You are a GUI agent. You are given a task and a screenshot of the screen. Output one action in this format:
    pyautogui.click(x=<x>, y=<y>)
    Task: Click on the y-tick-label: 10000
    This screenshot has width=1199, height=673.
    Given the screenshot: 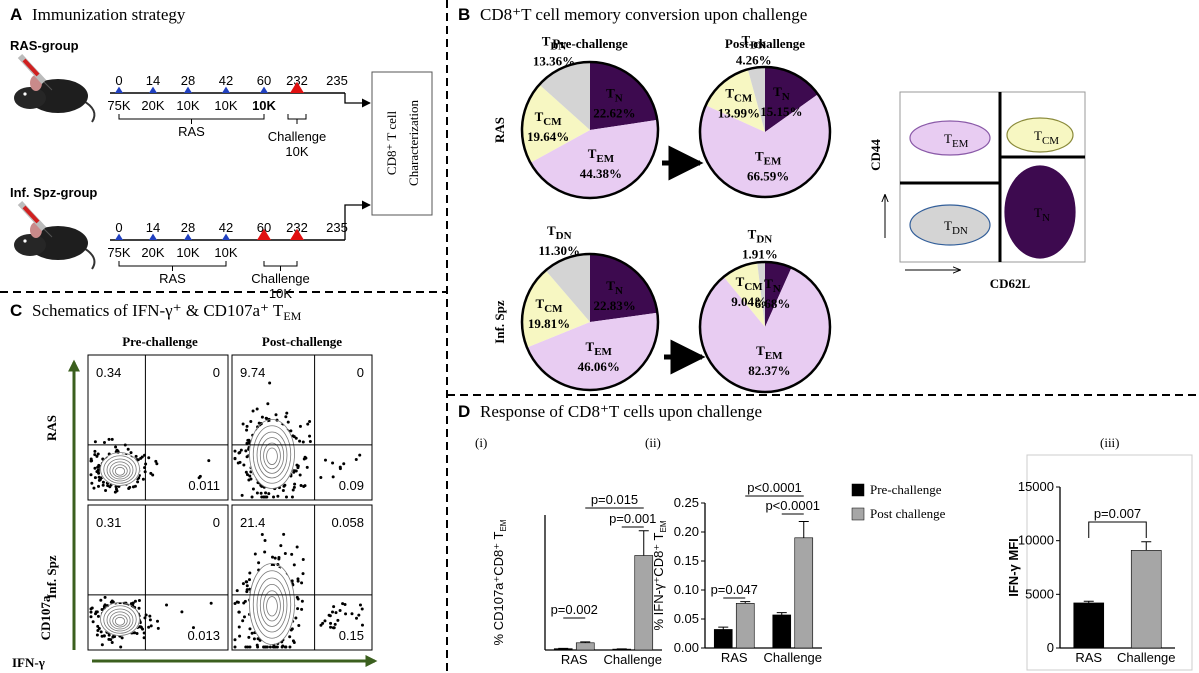 What is the action you would take?
    pyautogui.click(x=1036, y=540)
    